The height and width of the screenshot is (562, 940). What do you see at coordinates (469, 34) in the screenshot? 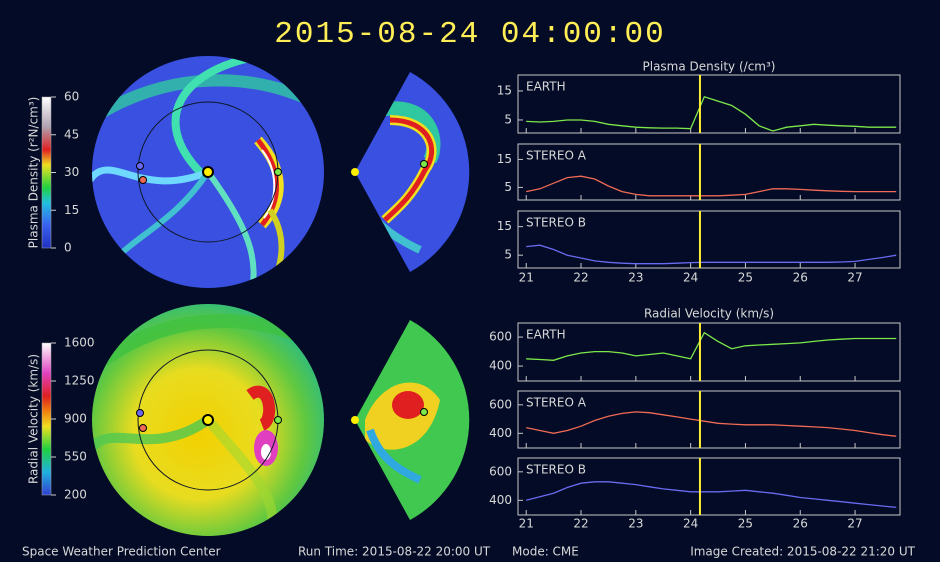
I see `timestamp: 2015-08-24 04:00:00` at bounding box center [469, 34].